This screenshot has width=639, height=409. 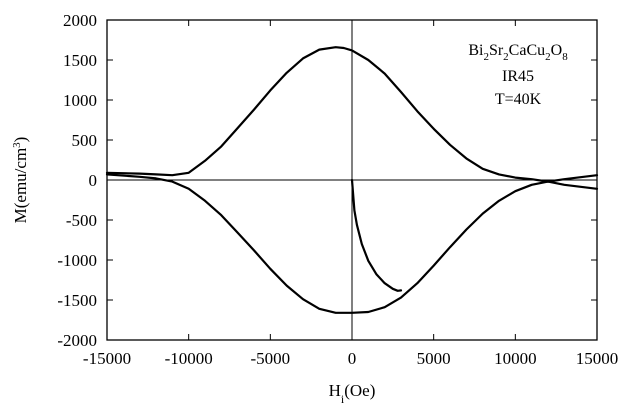 I want to click on x-axis-label: Hi(Oe), so click(x=352, y=393).